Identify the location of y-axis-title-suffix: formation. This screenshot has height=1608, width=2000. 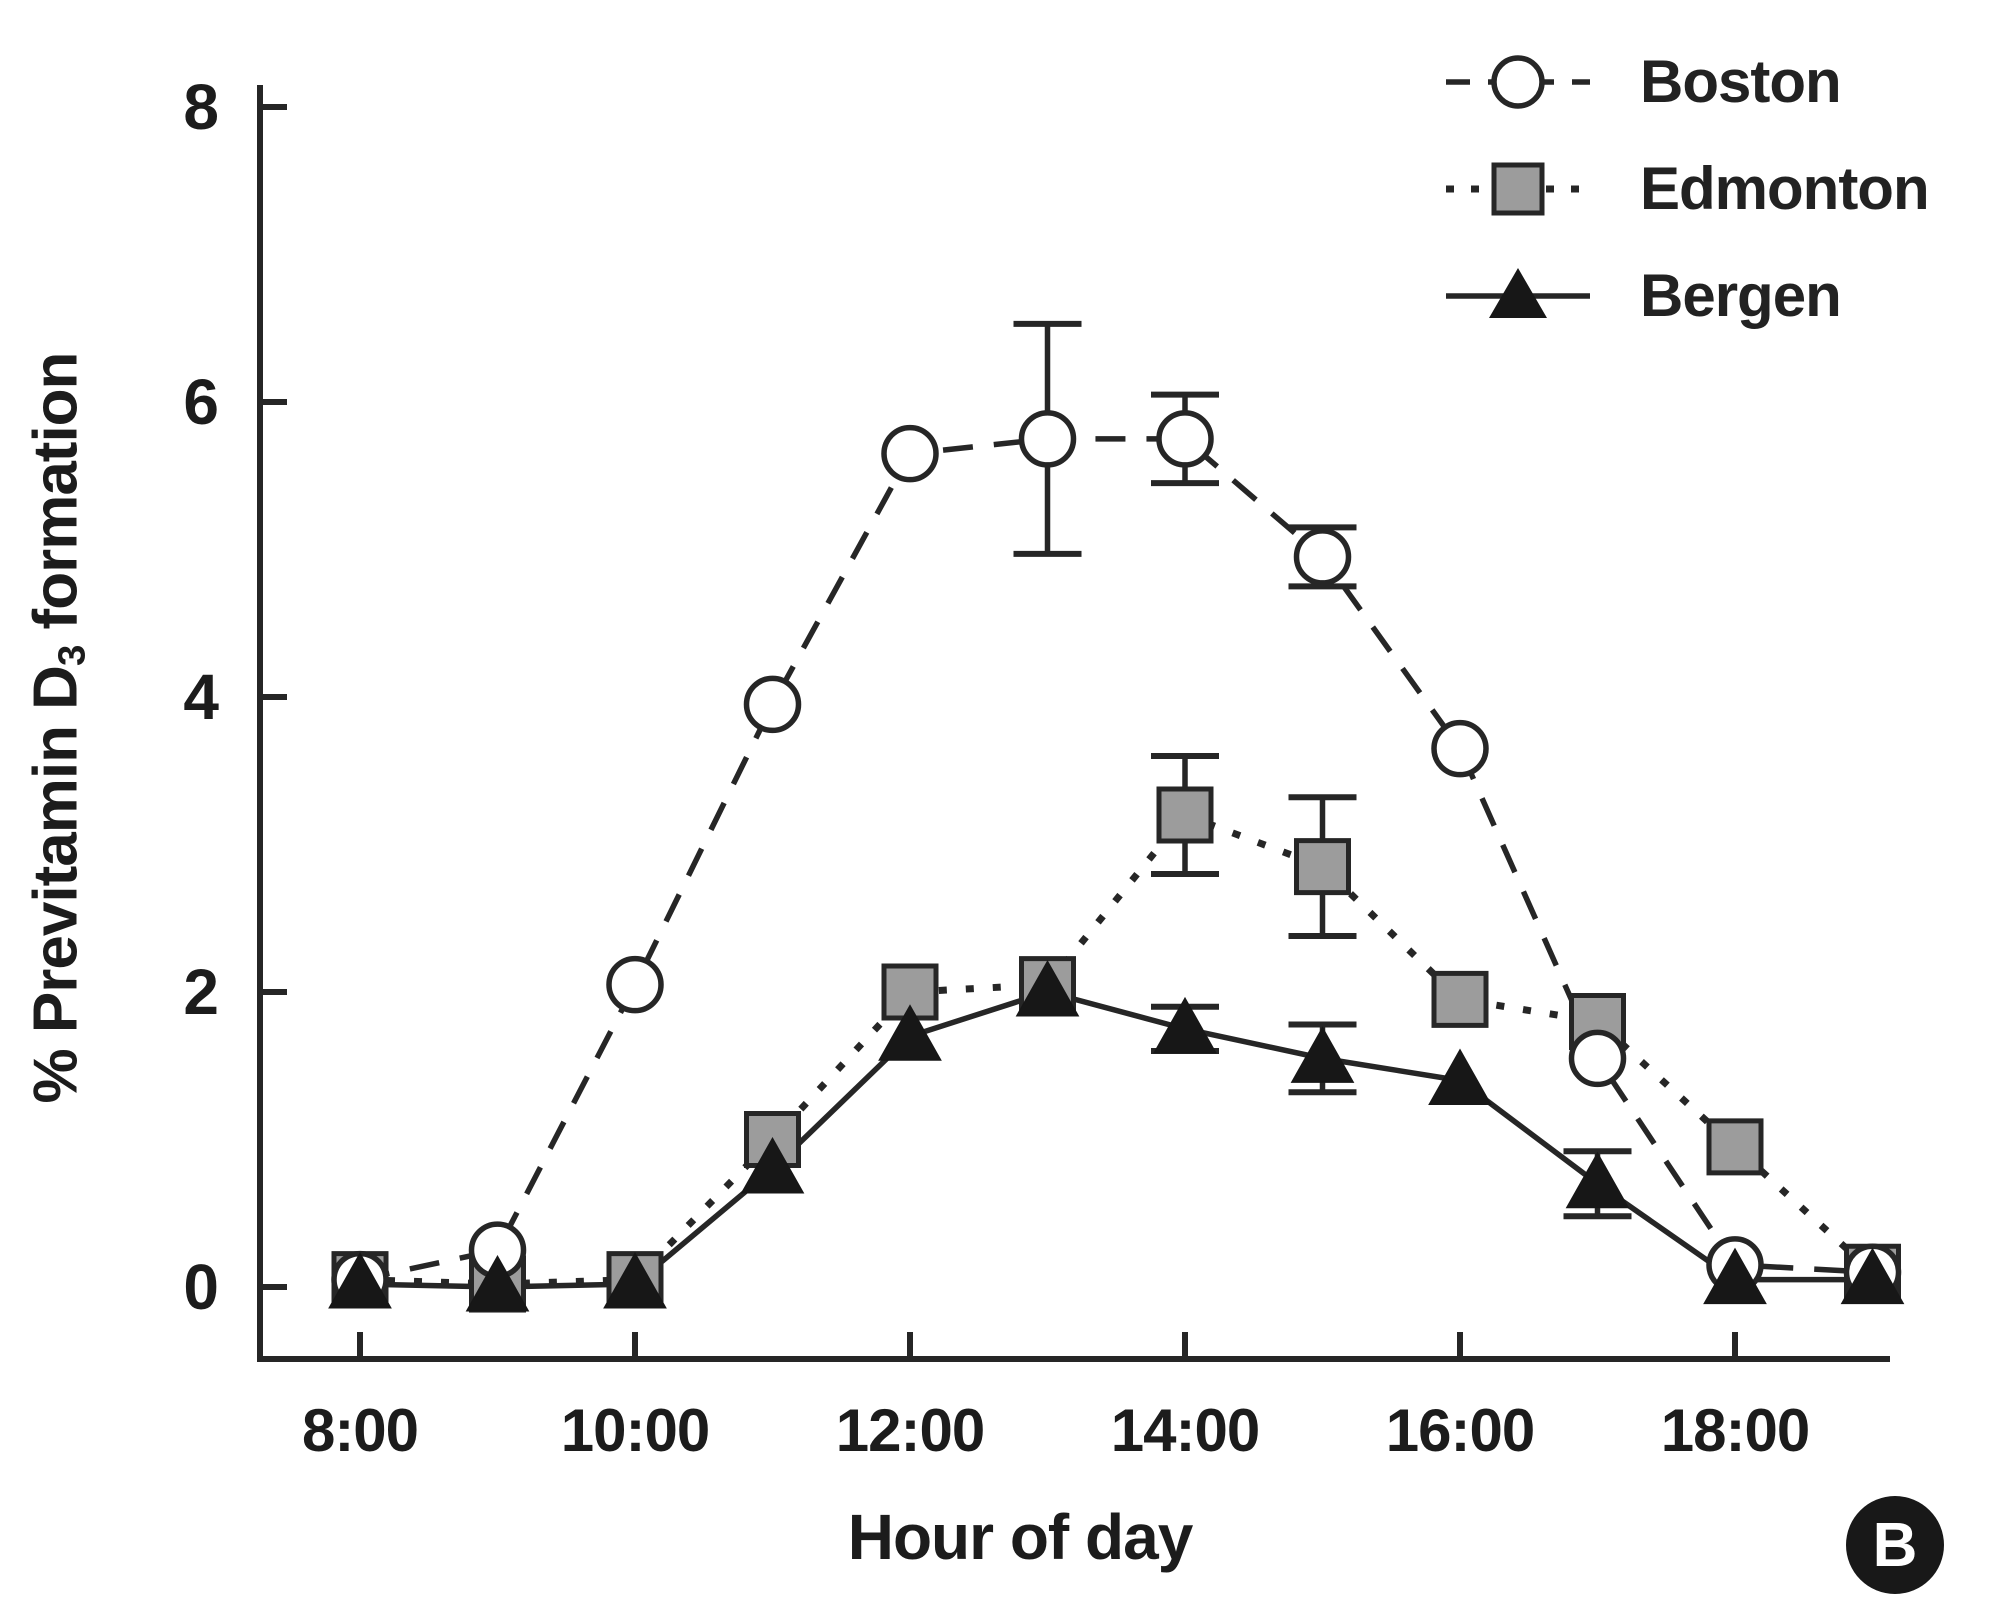
(56, 499).